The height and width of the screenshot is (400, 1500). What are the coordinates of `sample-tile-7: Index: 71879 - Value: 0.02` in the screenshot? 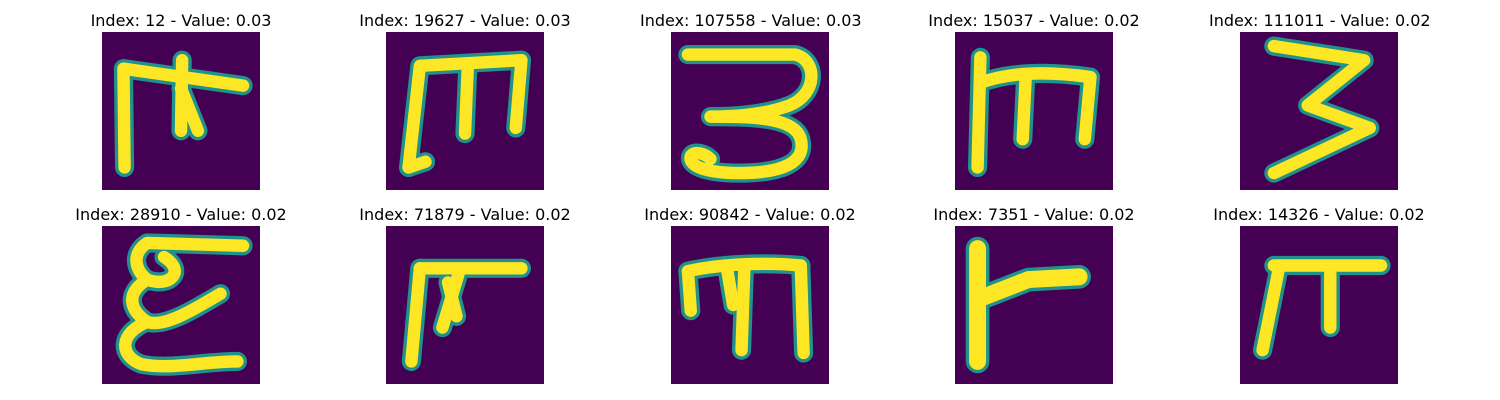 It's located at (465, 294).